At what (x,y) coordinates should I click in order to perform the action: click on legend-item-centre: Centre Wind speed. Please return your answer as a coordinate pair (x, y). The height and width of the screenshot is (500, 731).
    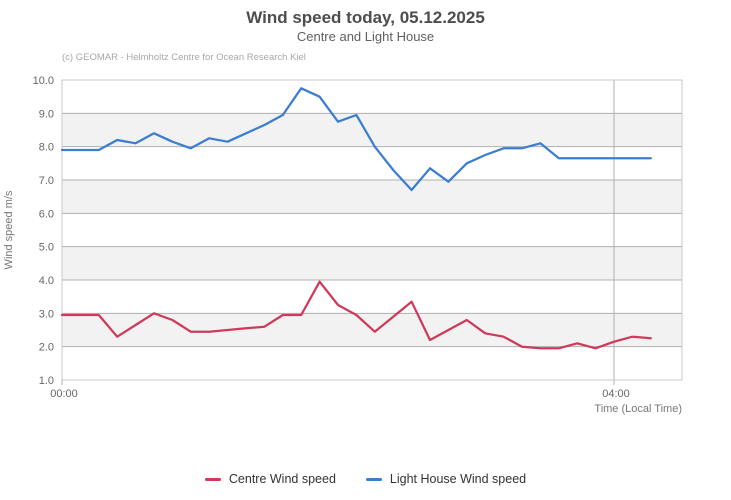
    Looking at the image, I should click on (270, 479).